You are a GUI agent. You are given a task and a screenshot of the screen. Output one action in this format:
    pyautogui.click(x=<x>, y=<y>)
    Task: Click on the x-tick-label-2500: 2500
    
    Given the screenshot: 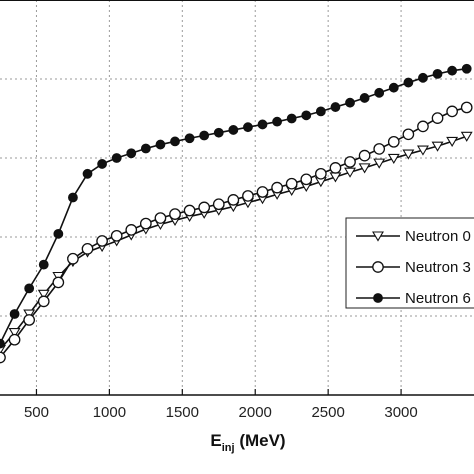 What is the action you would take?
    pyautogui.click(x=327, y=412)
    